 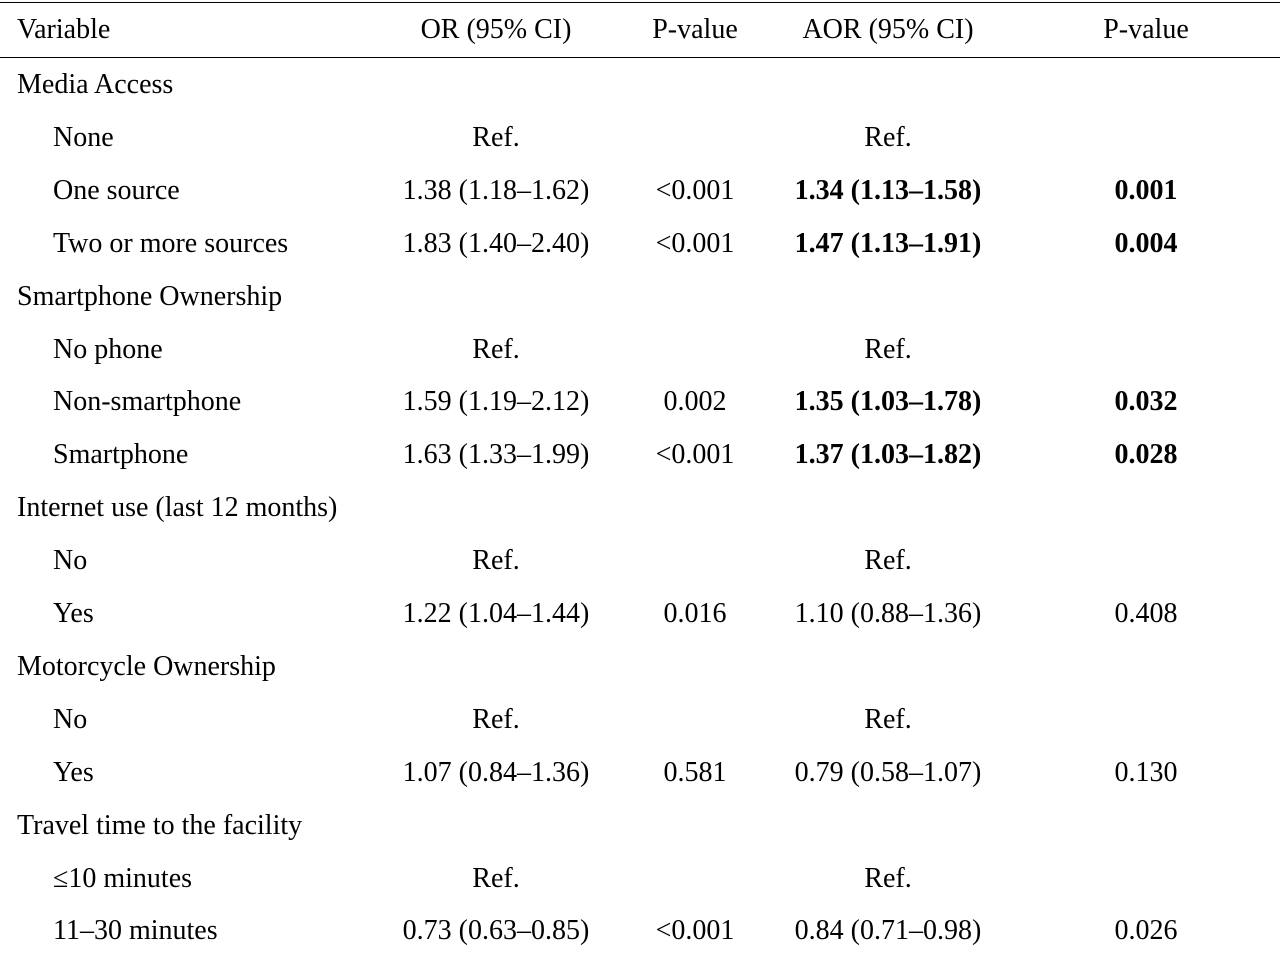 What do you see at coordinates (147, 402) in the screenshot?
I see `cell-variable: Non-smartphone` at bounding box center [147, 402].